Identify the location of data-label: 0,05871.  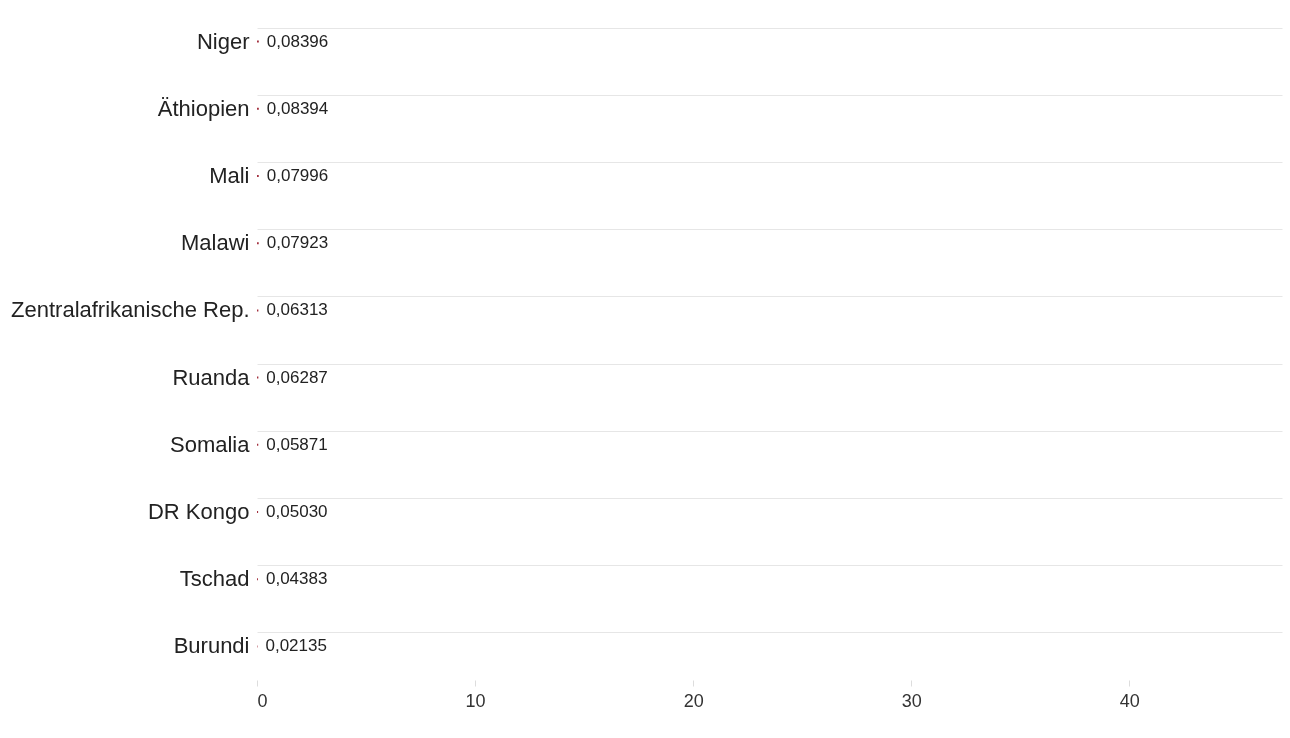
(297, 444).